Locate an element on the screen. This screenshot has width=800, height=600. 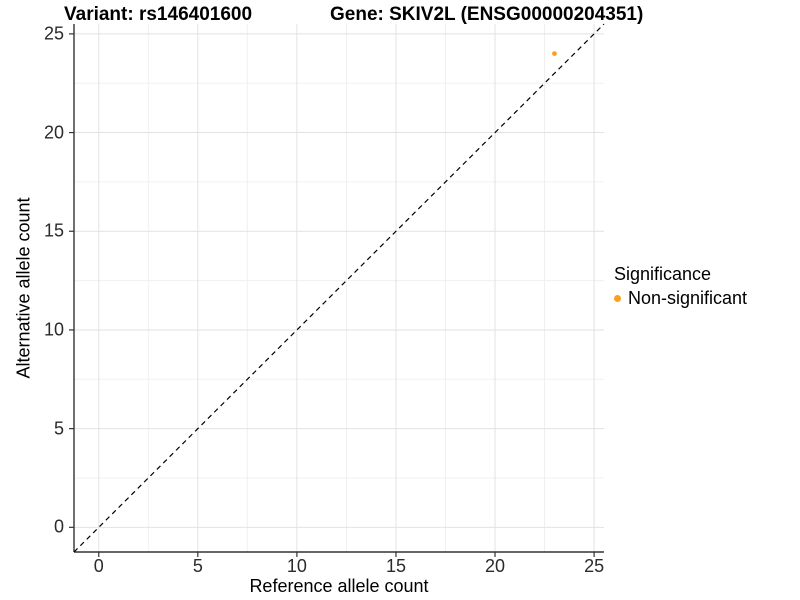
legend-dot-icon is located at coordinates (617, 298).